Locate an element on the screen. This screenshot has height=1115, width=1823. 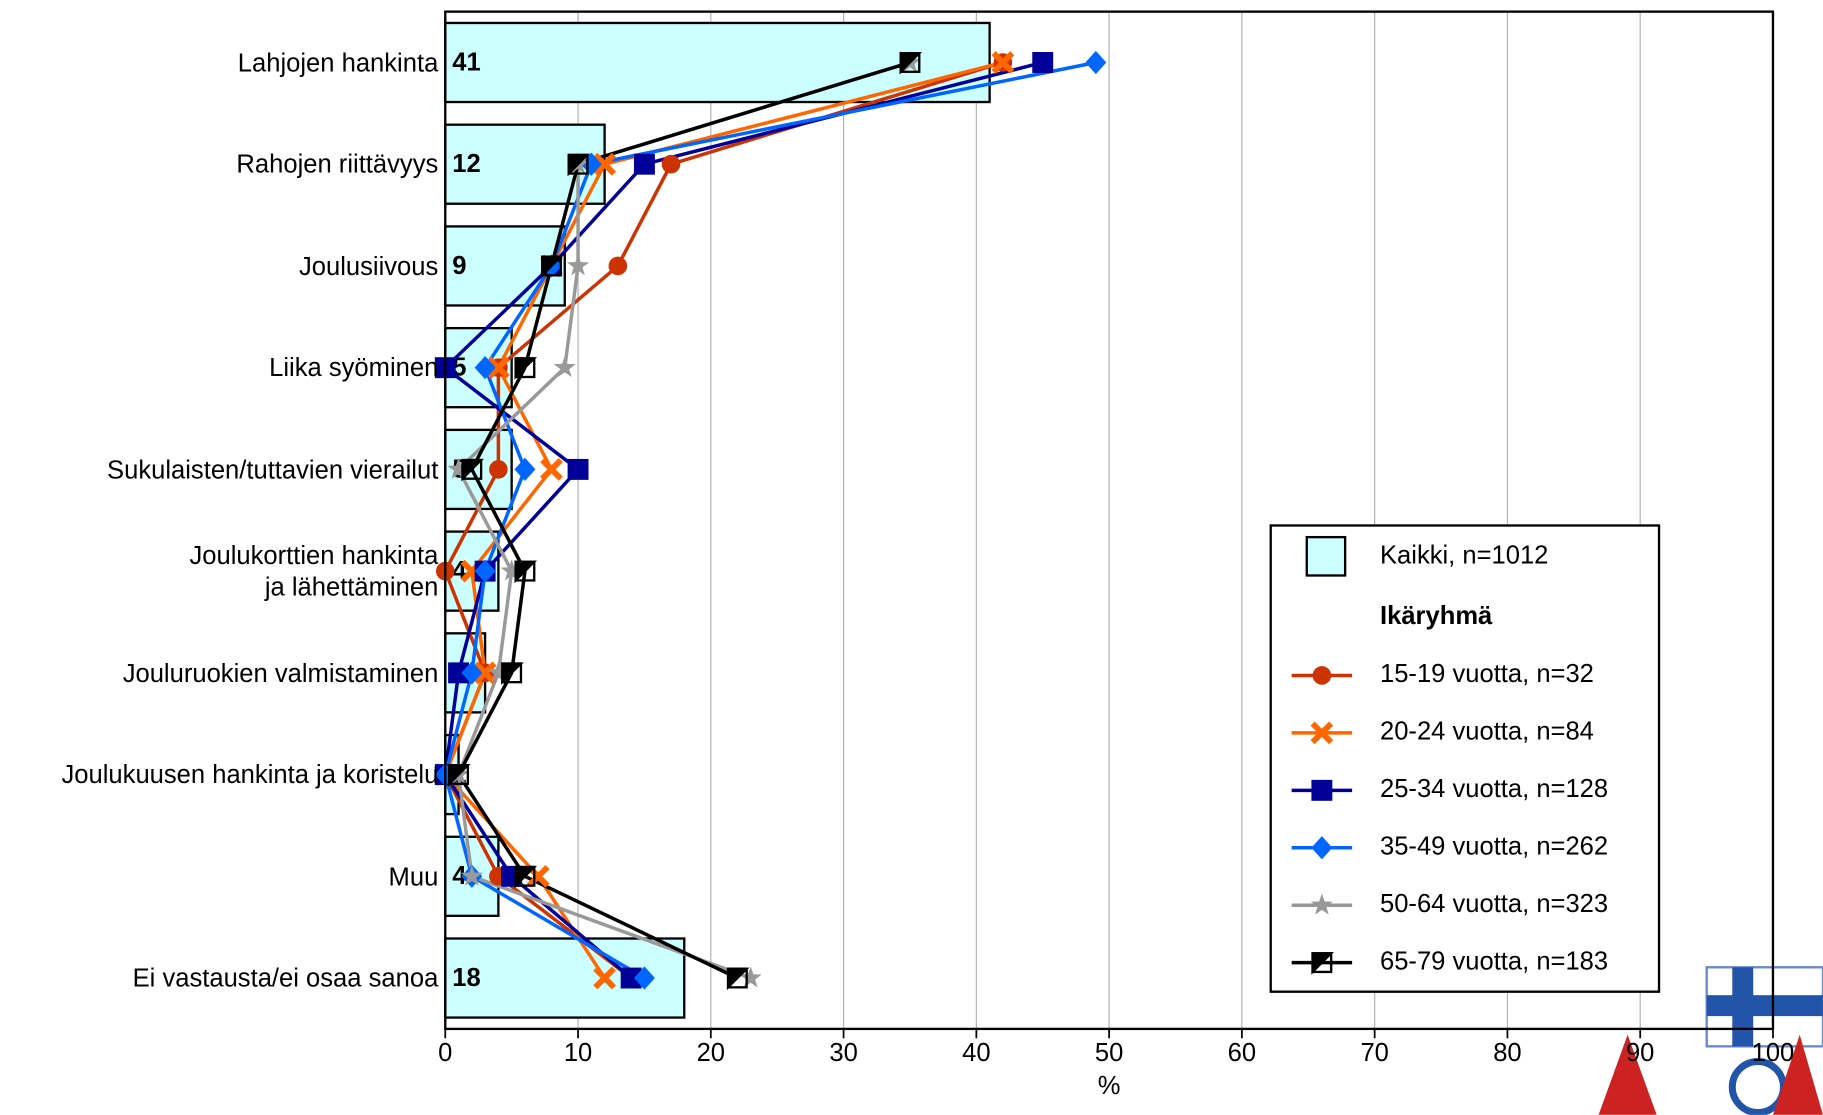
category-label: Joulukorttien hankinta ja lähettäminen is located at coordinates (314, 571).